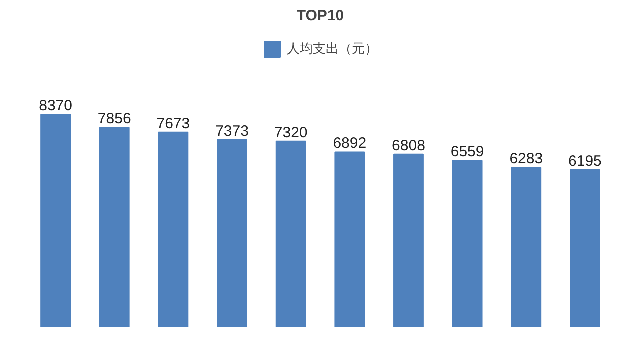 The width and height of the screenshot is (640, 337). Describe the element at coordinates (467, 152) in the screenshot. I see `data-label: 6559` at that location.